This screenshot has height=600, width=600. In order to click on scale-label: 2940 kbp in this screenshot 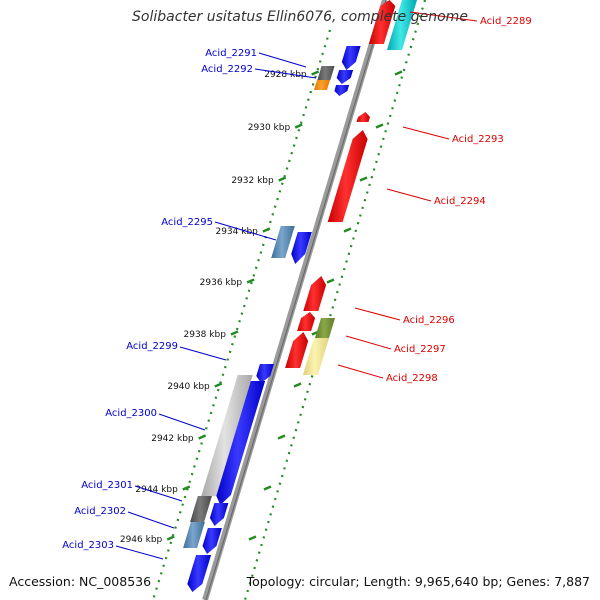, I will do `click(188, 387)`.